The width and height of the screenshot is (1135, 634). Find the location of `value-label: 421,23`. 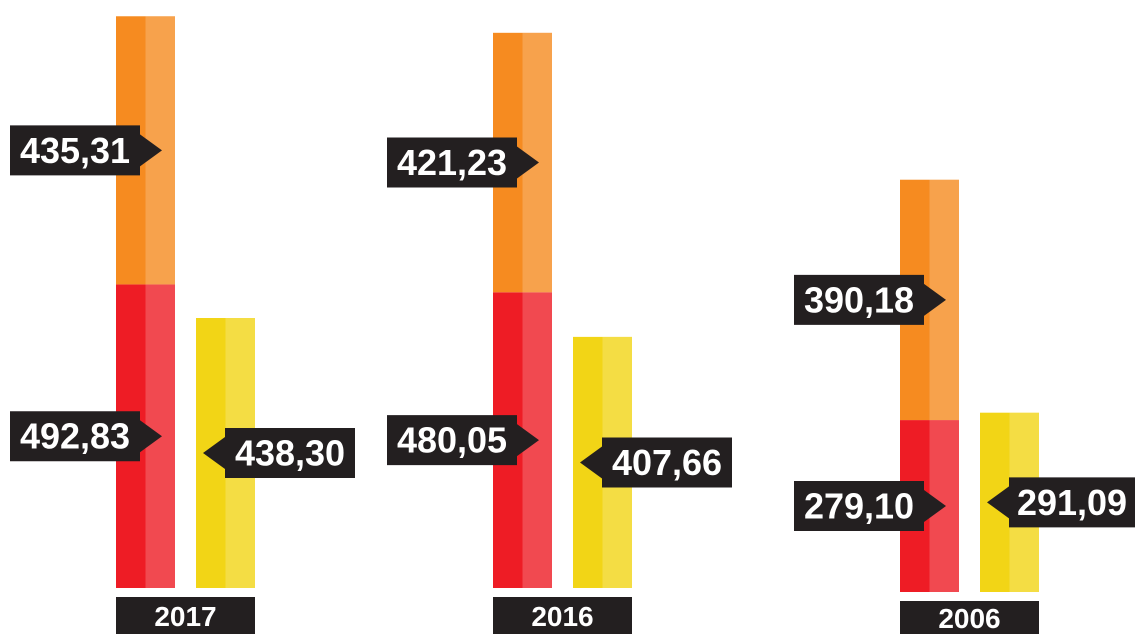

value-label: 421,23 is located at coordinates (452, 162).